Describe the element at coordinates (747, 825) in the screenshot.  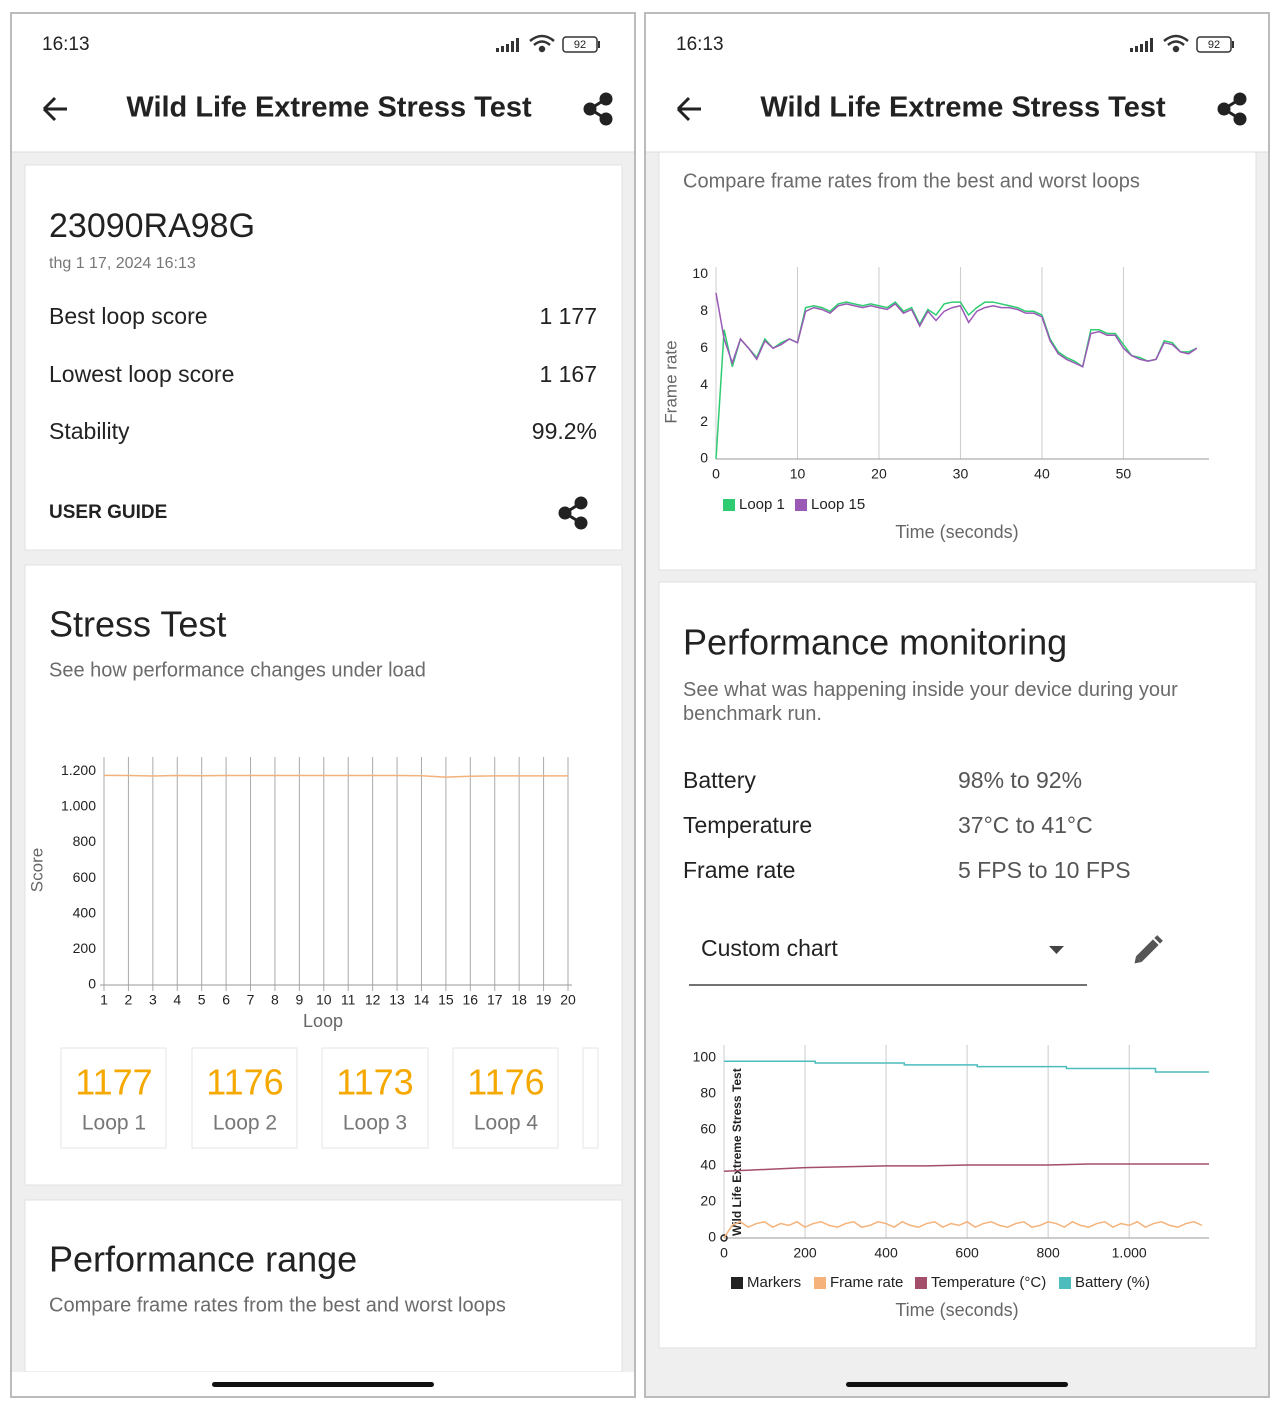
I see `row-label: Temperature` at that location.